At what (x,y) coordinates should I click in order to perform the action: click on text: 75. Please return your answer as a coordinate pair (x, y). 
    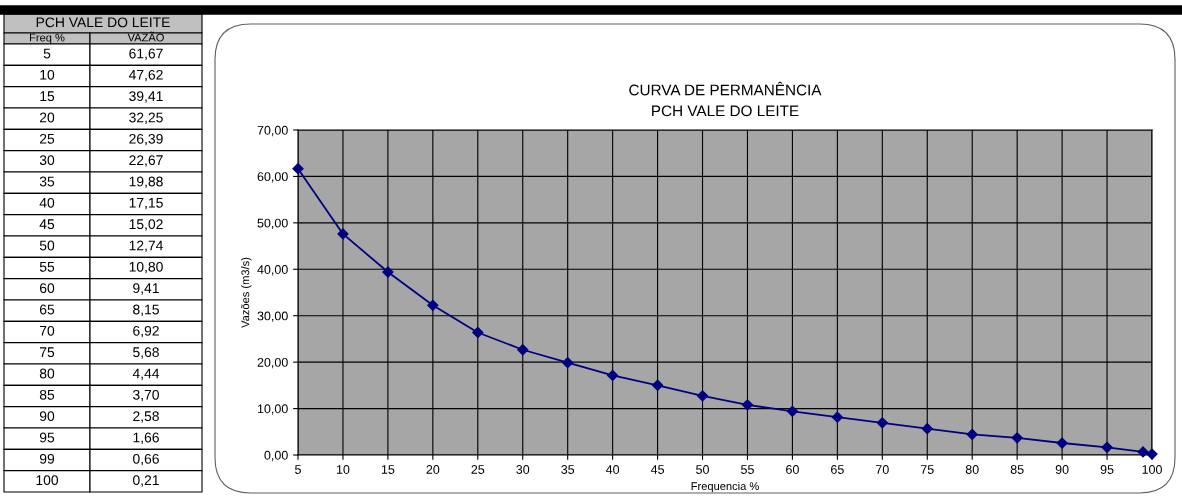
    Looking at the image, I should click on (47, 352).